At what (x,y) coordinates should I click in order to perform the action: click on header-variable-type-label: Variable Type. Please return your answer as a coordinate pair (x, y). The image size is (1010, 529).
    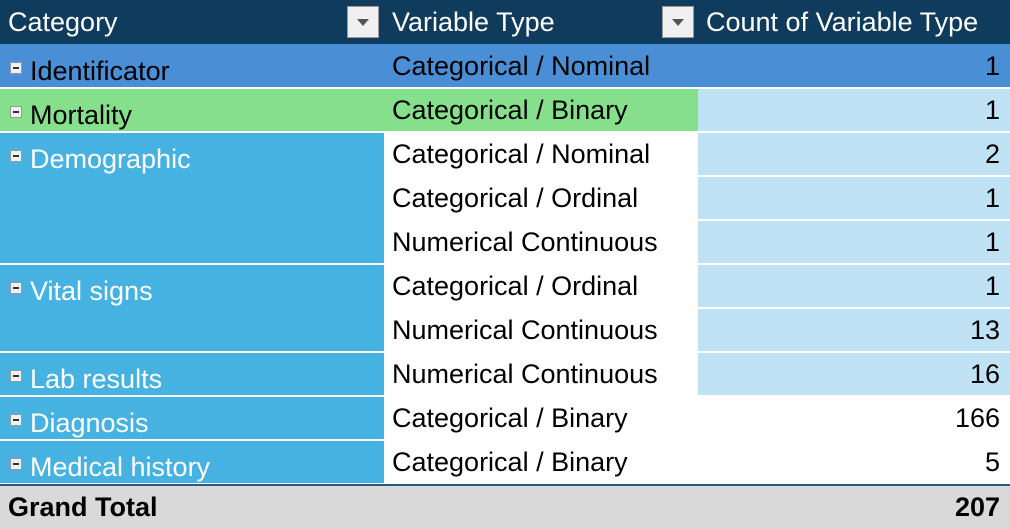
    Looking at the image, I should click on (473, 21).